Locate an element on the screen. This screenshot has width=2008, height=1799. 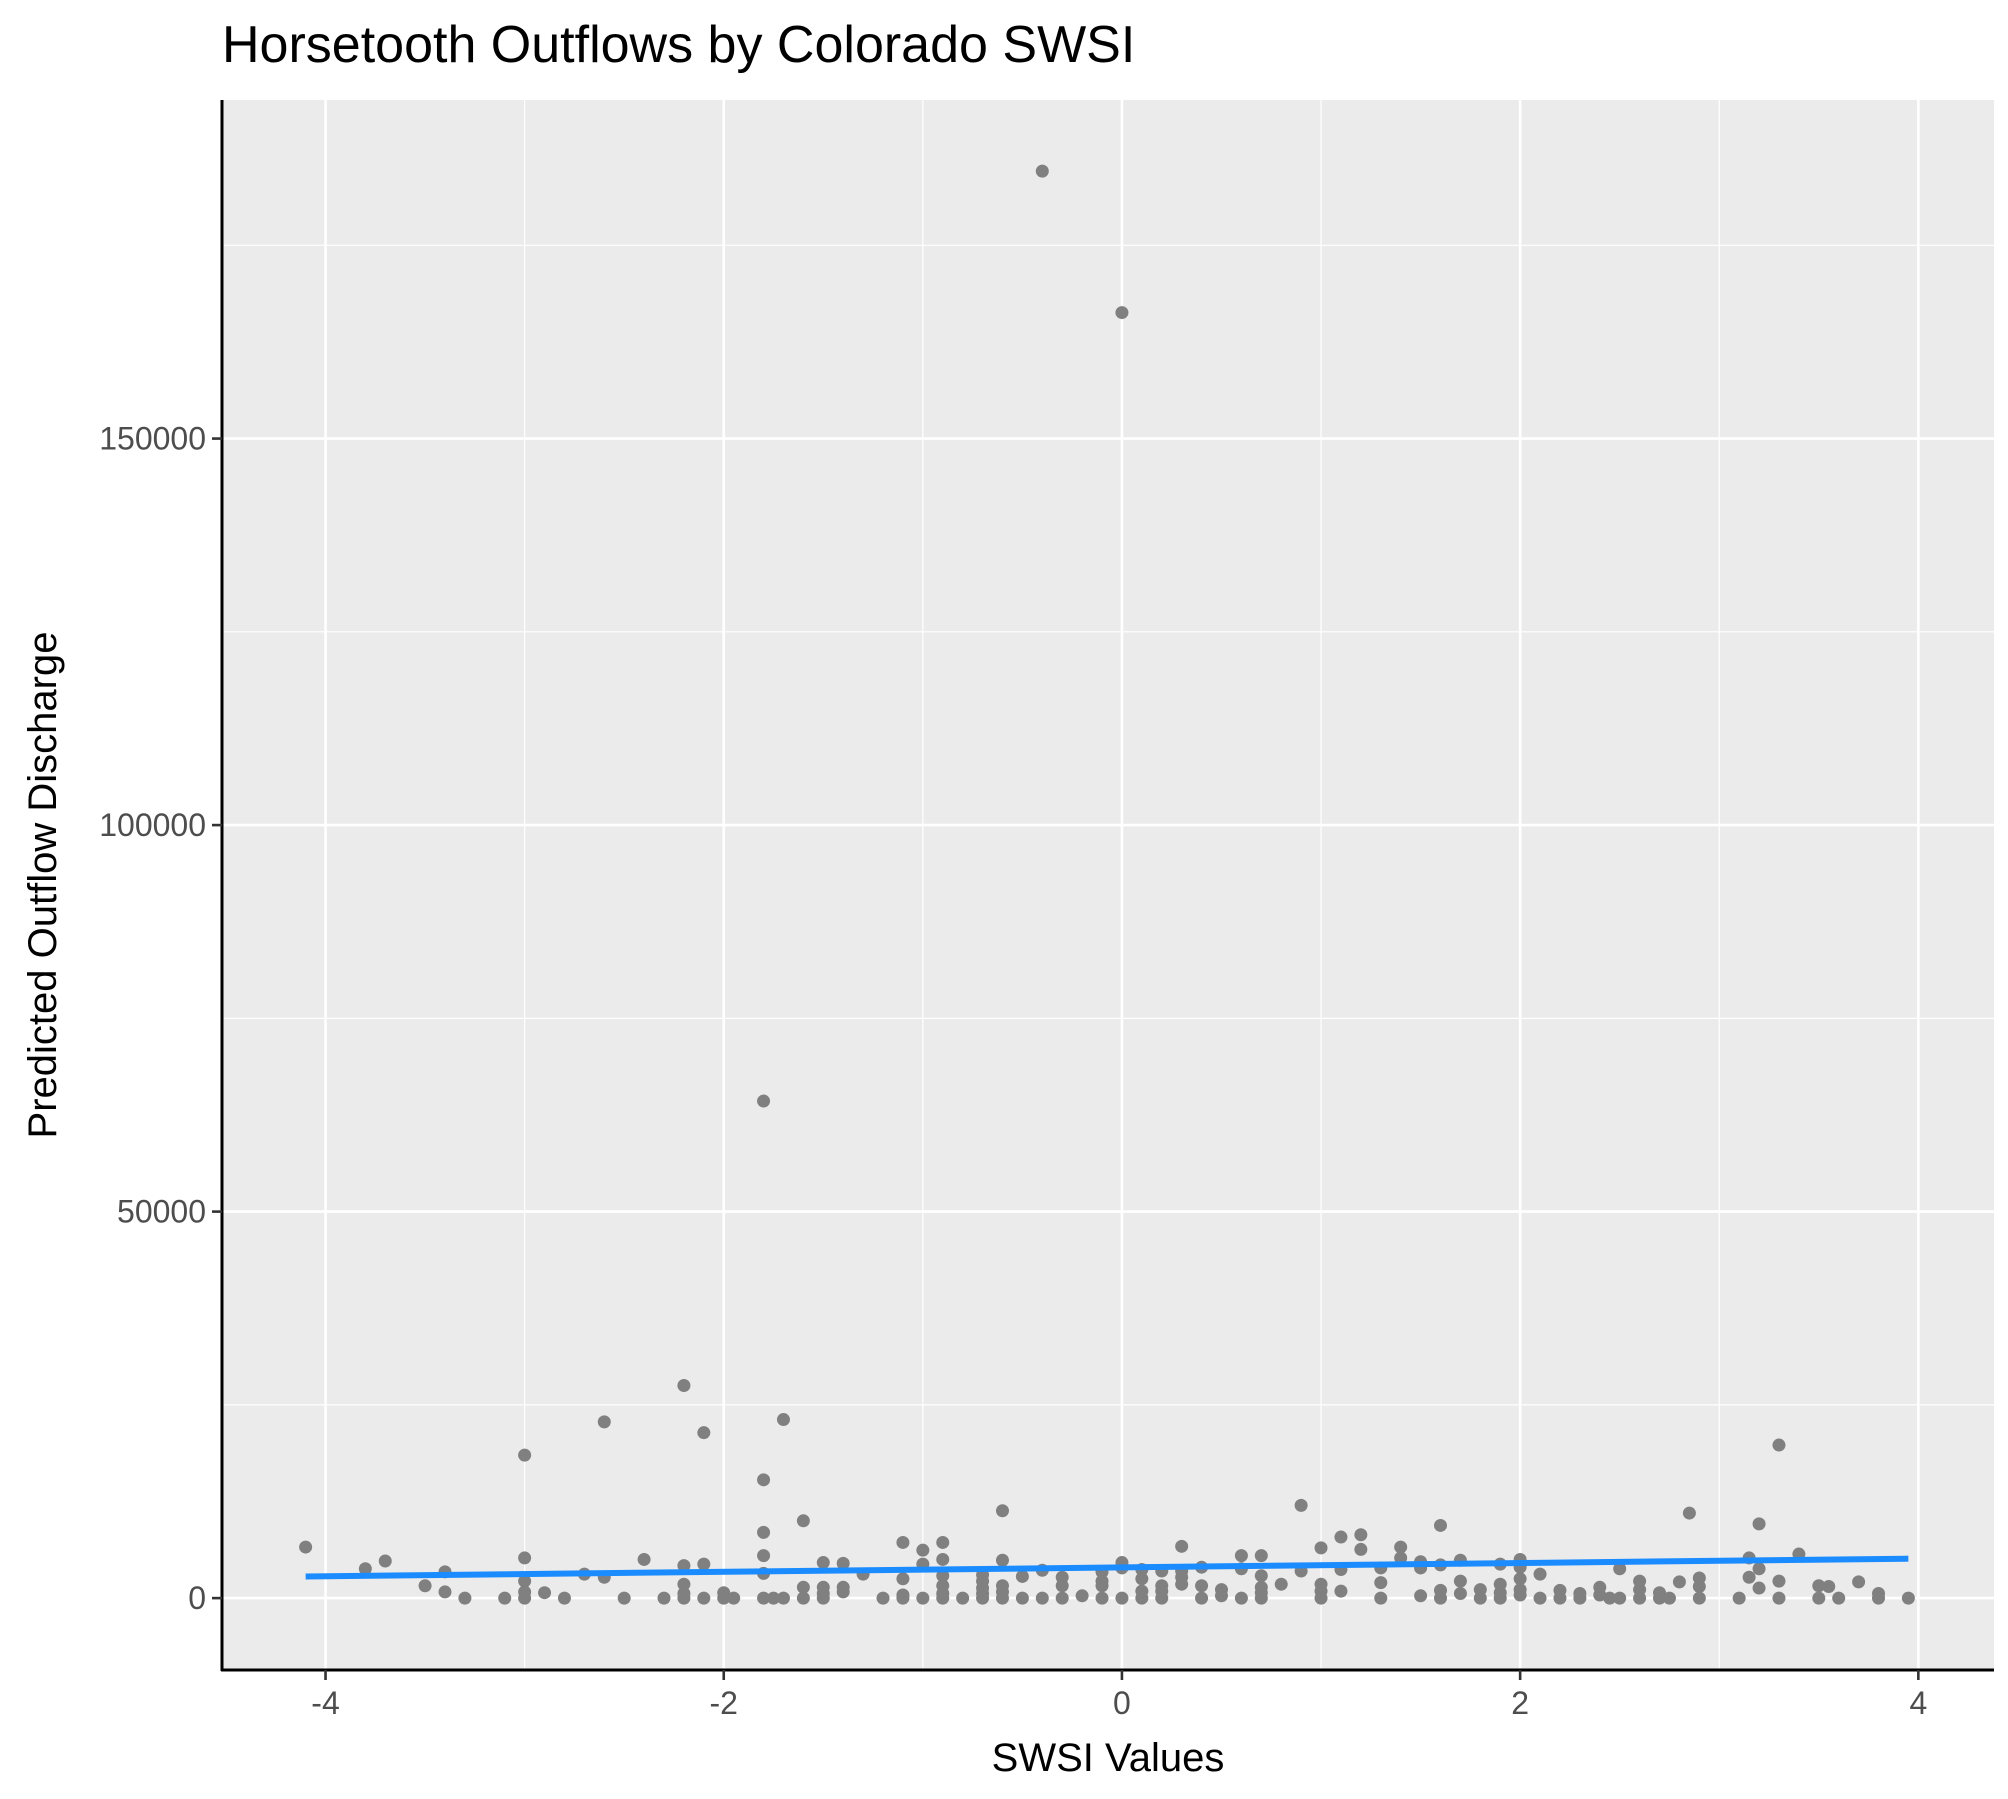
x-tick-label: -4 is located at coordinates (325, 1703).